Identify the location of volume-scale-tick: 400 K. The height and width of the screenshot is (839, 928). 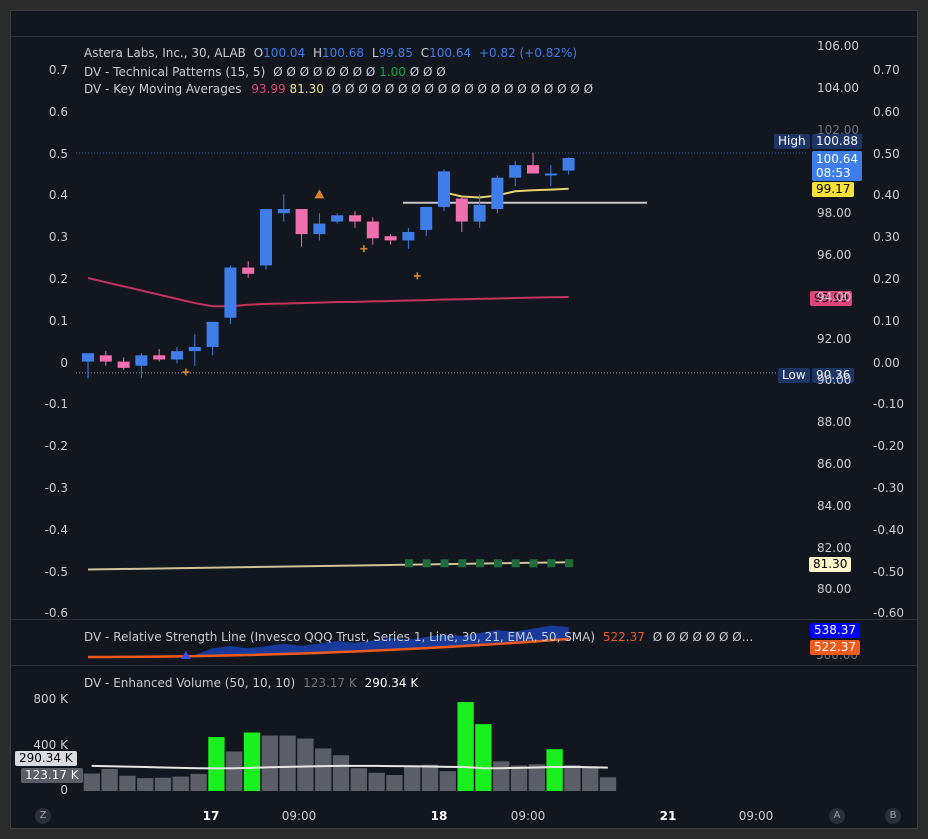
(50, 745).